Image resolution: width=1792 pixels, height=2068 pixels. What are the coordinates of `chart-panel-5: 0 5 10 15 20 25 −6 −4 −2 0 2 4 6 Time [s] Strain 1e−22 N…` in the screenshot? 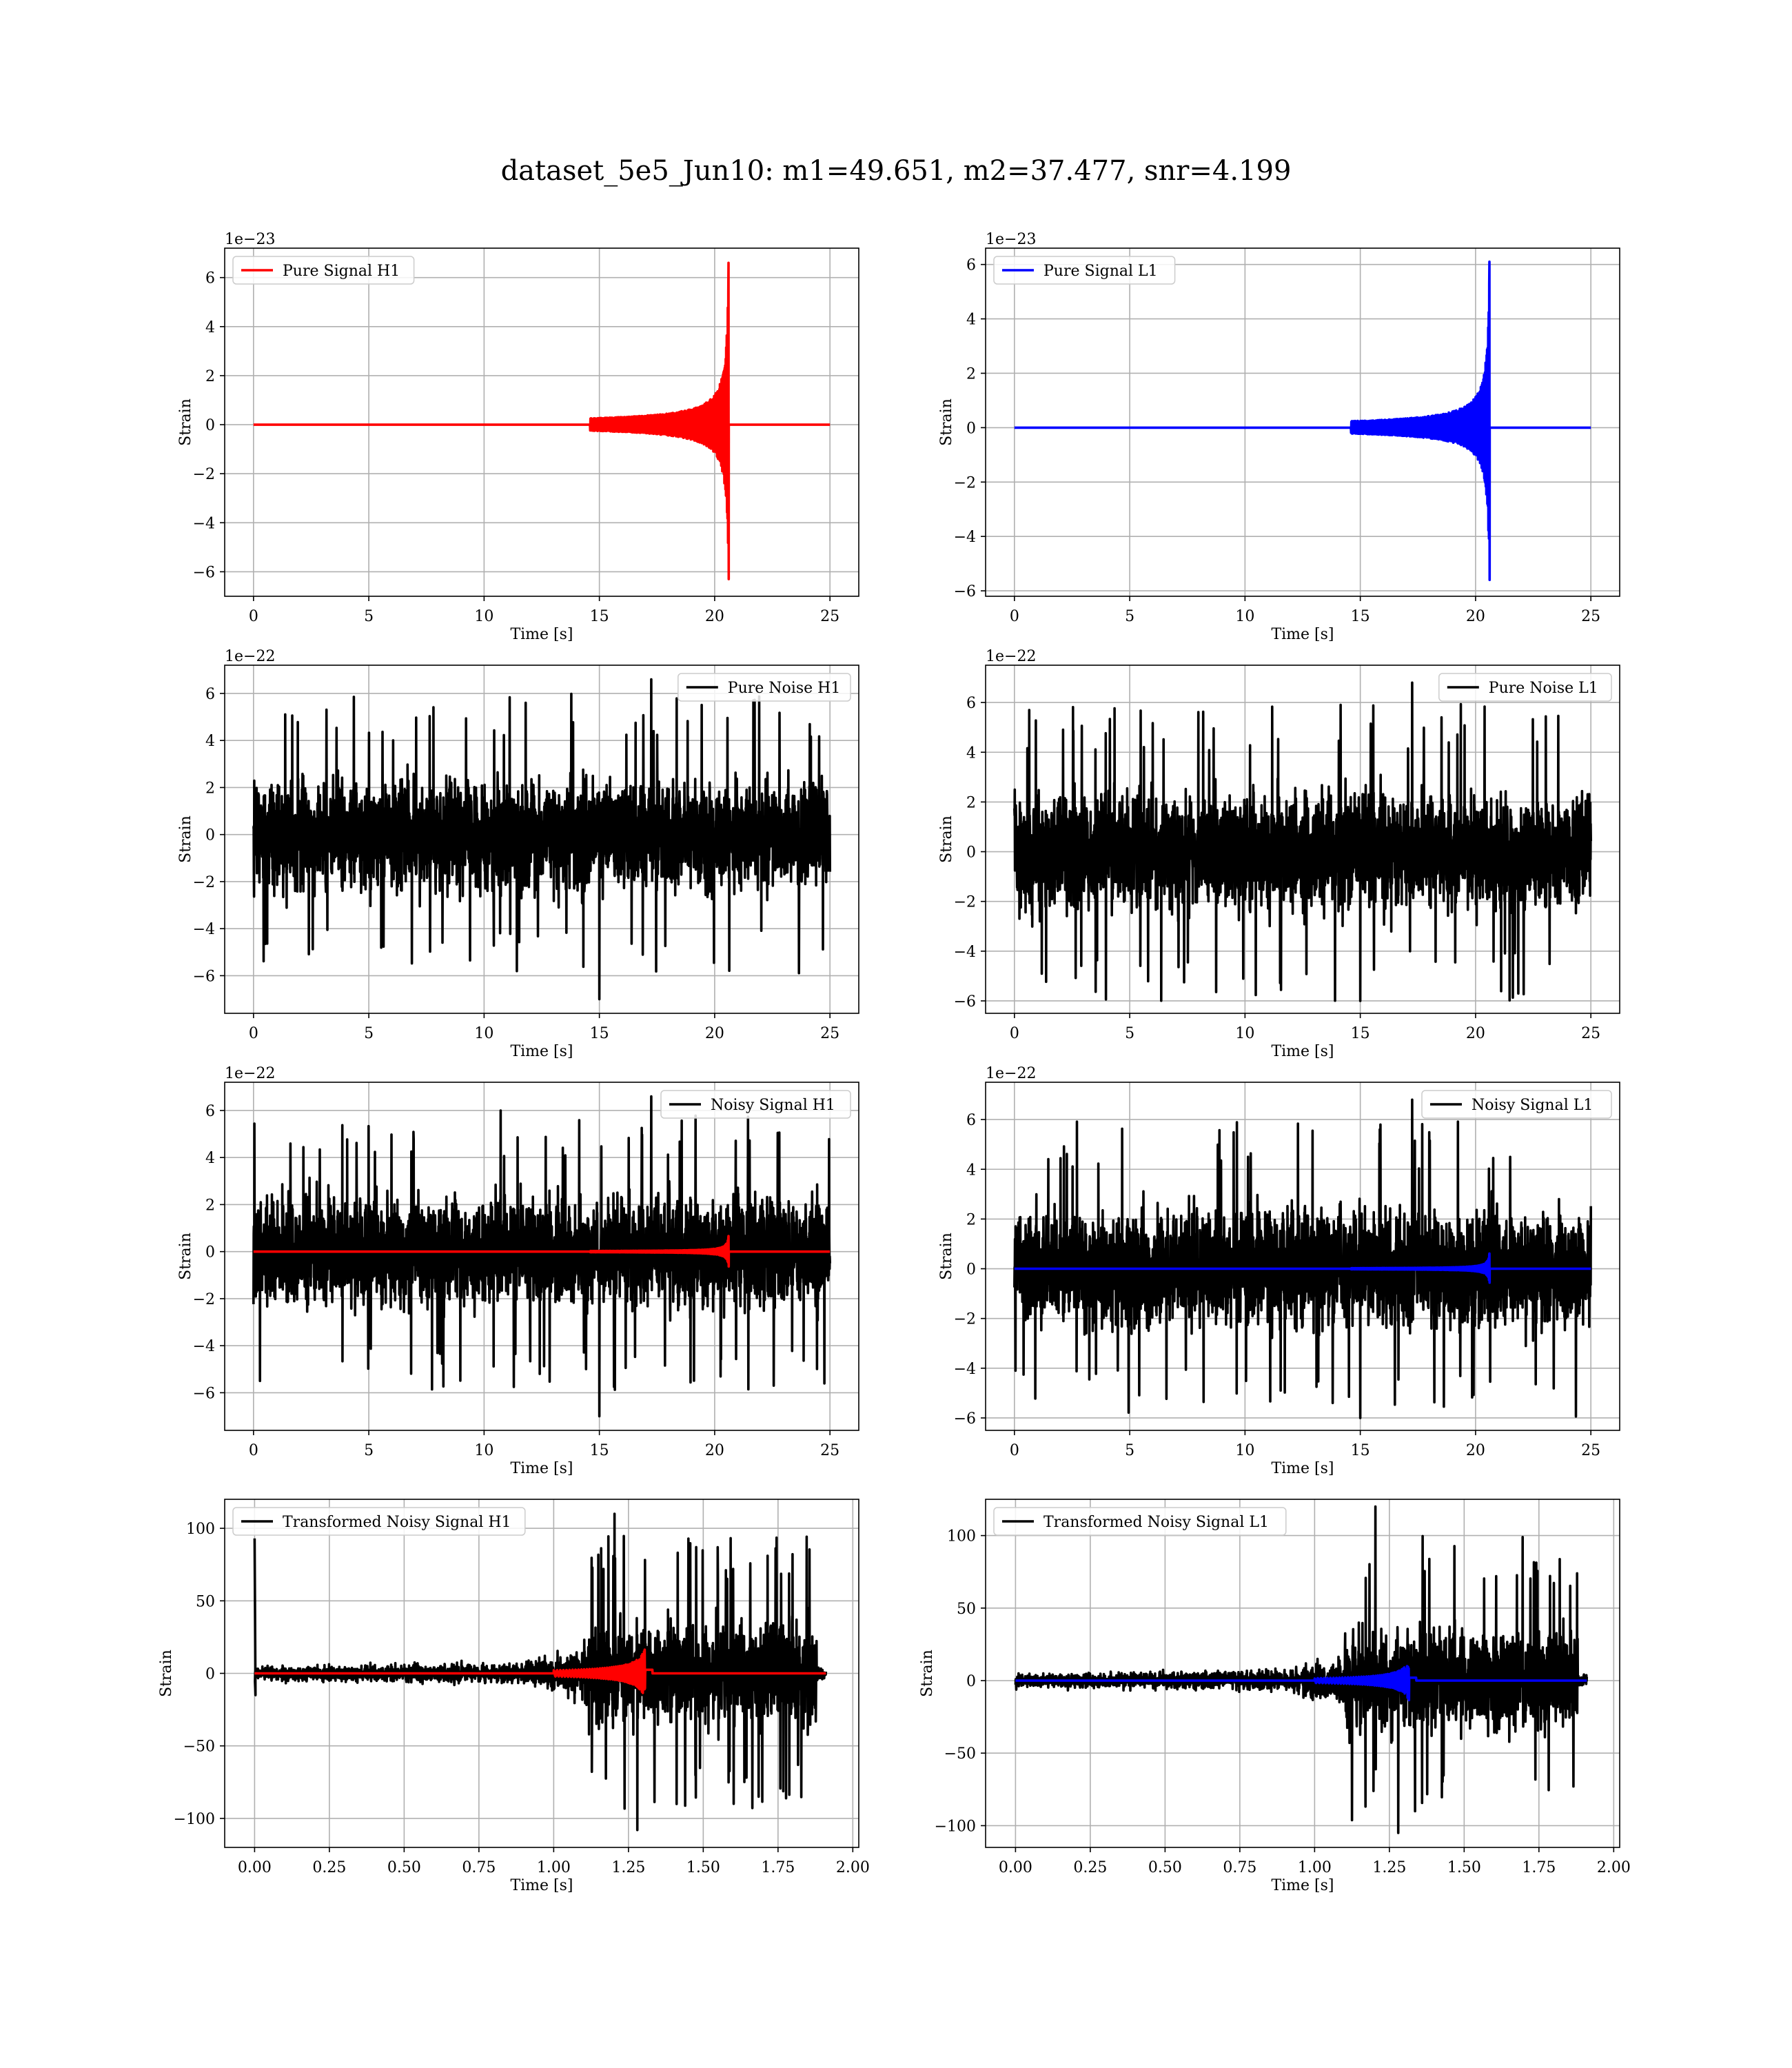 It's located at (518, 1271).